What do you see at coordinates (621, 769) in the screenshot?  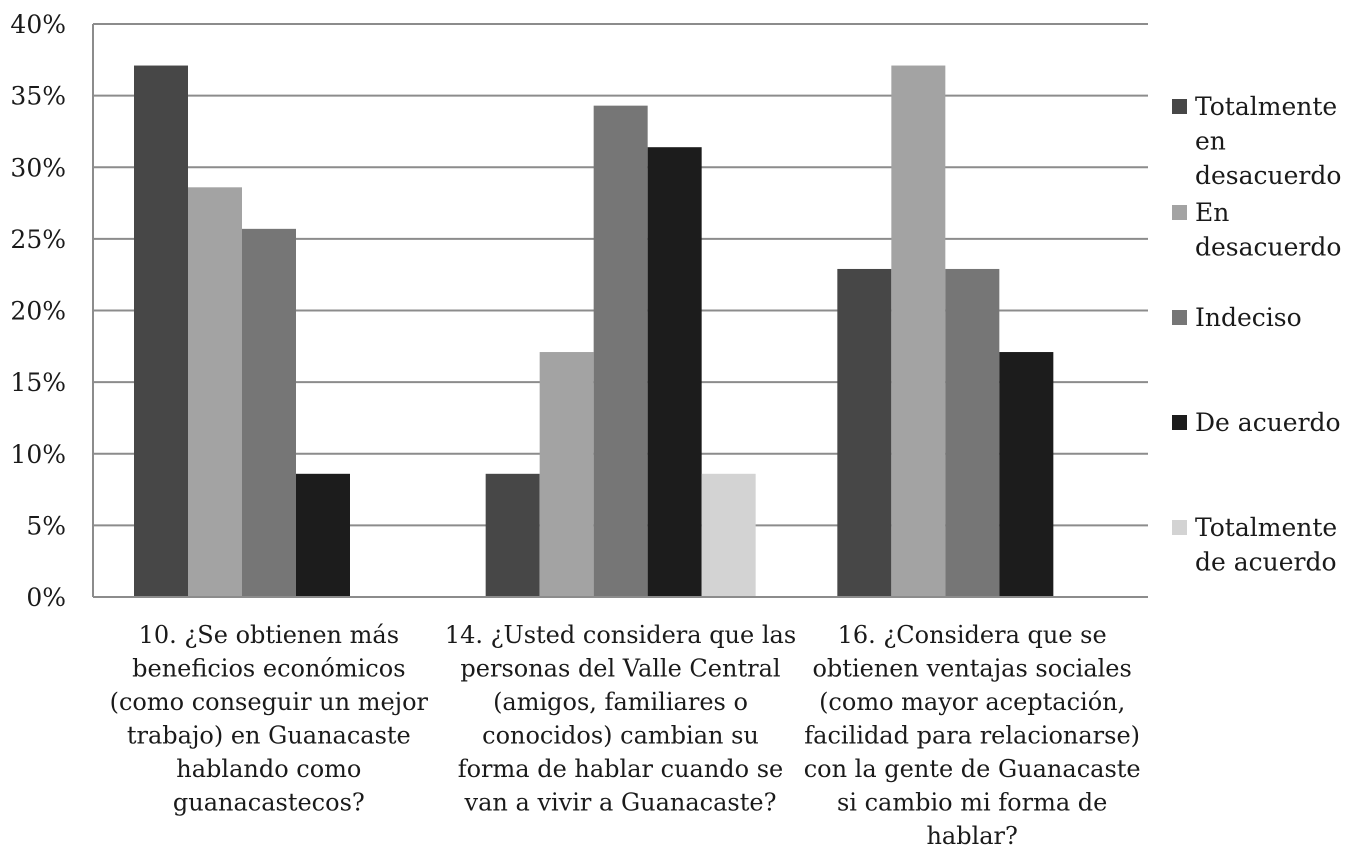 I see `category-label-line: forma de hablar cuando se` at bounding box center [621, 769].